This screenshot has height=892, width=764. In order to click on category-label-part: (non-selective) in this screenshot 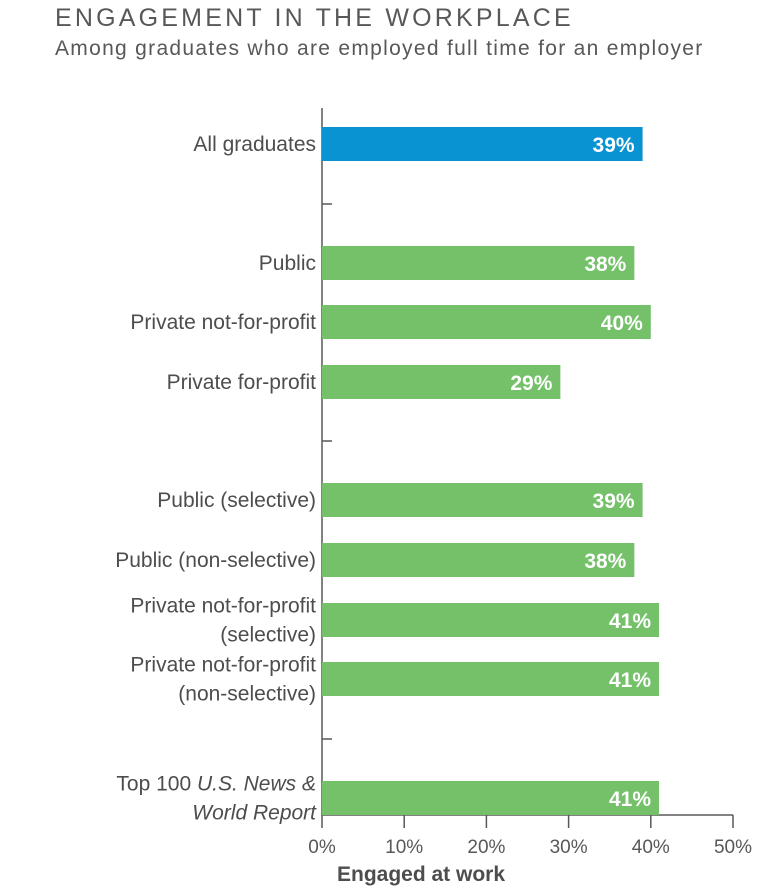, I will do `click(247, 694)`.